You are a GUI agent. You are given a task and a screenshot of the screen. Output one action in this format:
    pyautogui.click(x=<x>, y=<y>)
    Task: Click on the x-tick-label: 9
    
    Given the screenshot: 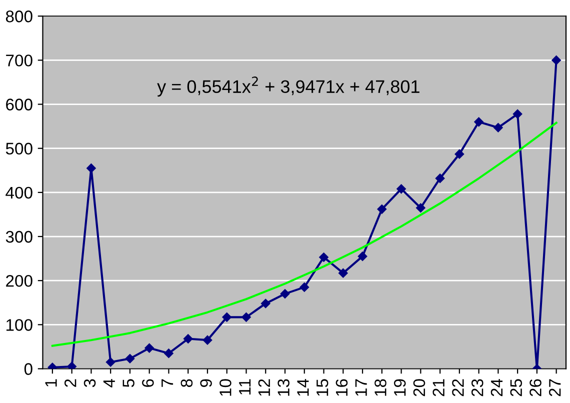 What is the action you would take?
    pyautogui.click(x=206, y=383)
    